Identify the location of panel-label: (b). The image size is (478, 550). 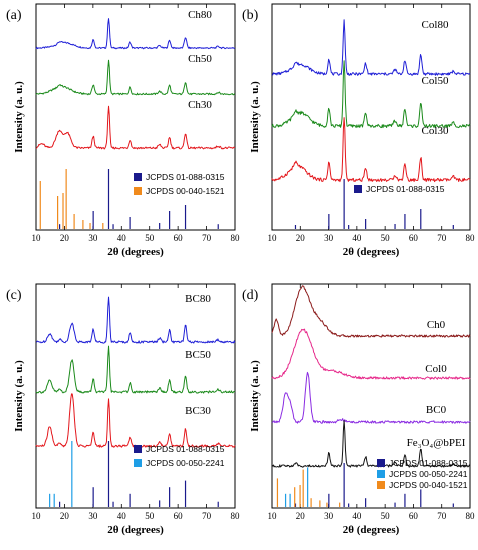
(250, 15).